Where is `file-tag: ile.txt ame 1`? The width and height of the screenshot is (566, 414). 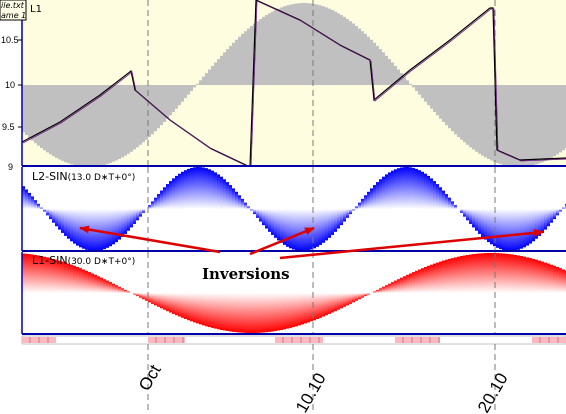 file-tag: ile.txt ame 1 is located at coordinates (13, 10).